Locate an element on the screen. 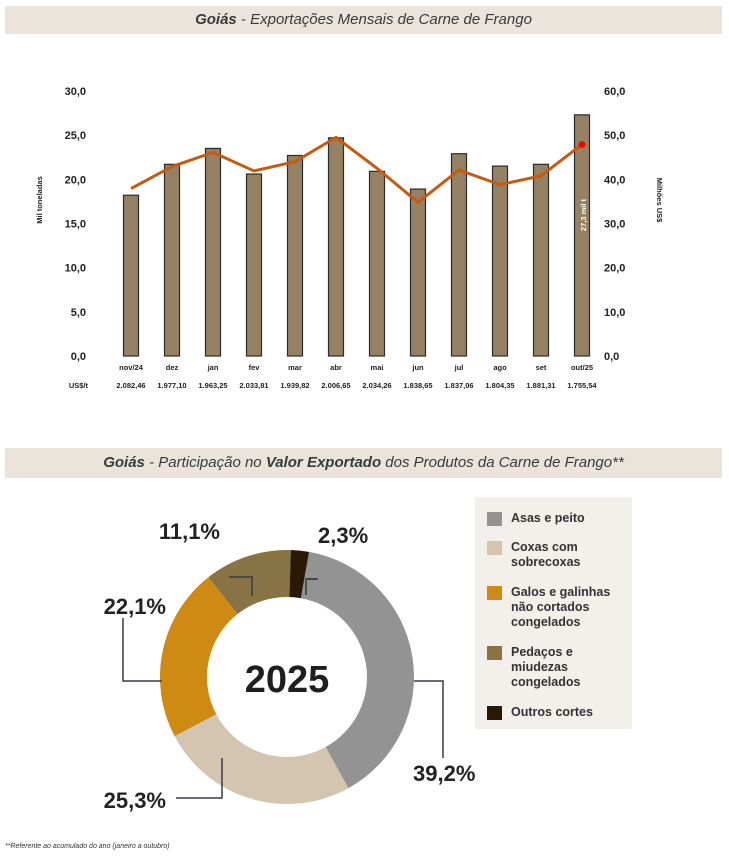  bar-annotation: 27,3 mil t is located at coordinates (583, 214).